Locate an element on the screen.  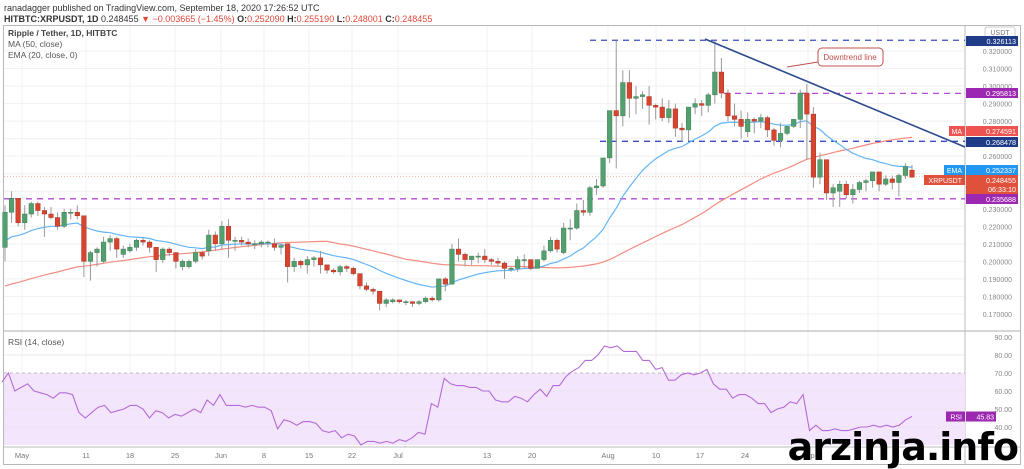
high-value: 0.255190 is located at coordinates (315, 19).